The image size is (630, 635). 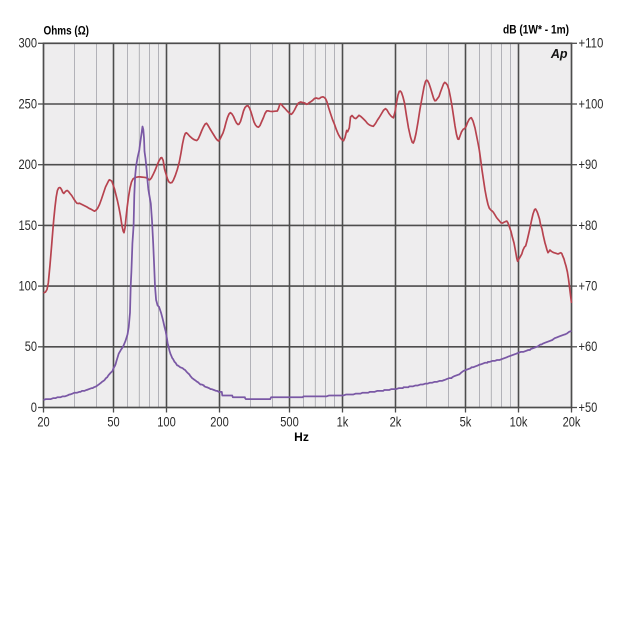 What do you see at coordinates (588, 407) in the screenshot?
I see `svg-text: +50` at bounding box center [588, 407].